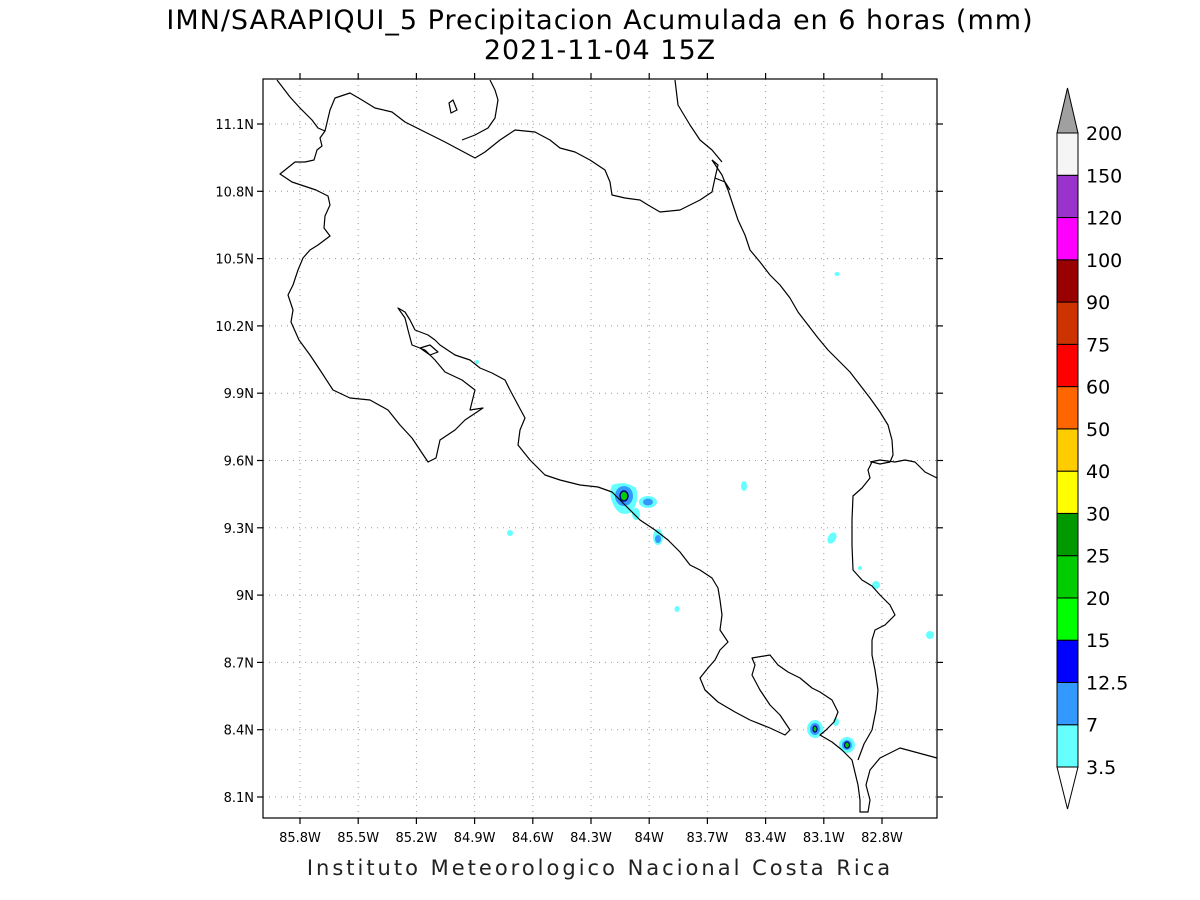 The height and width of the screenshot is (900, 1200). I want to click on lon-tick-label: 85.5W, so click(358, 838).